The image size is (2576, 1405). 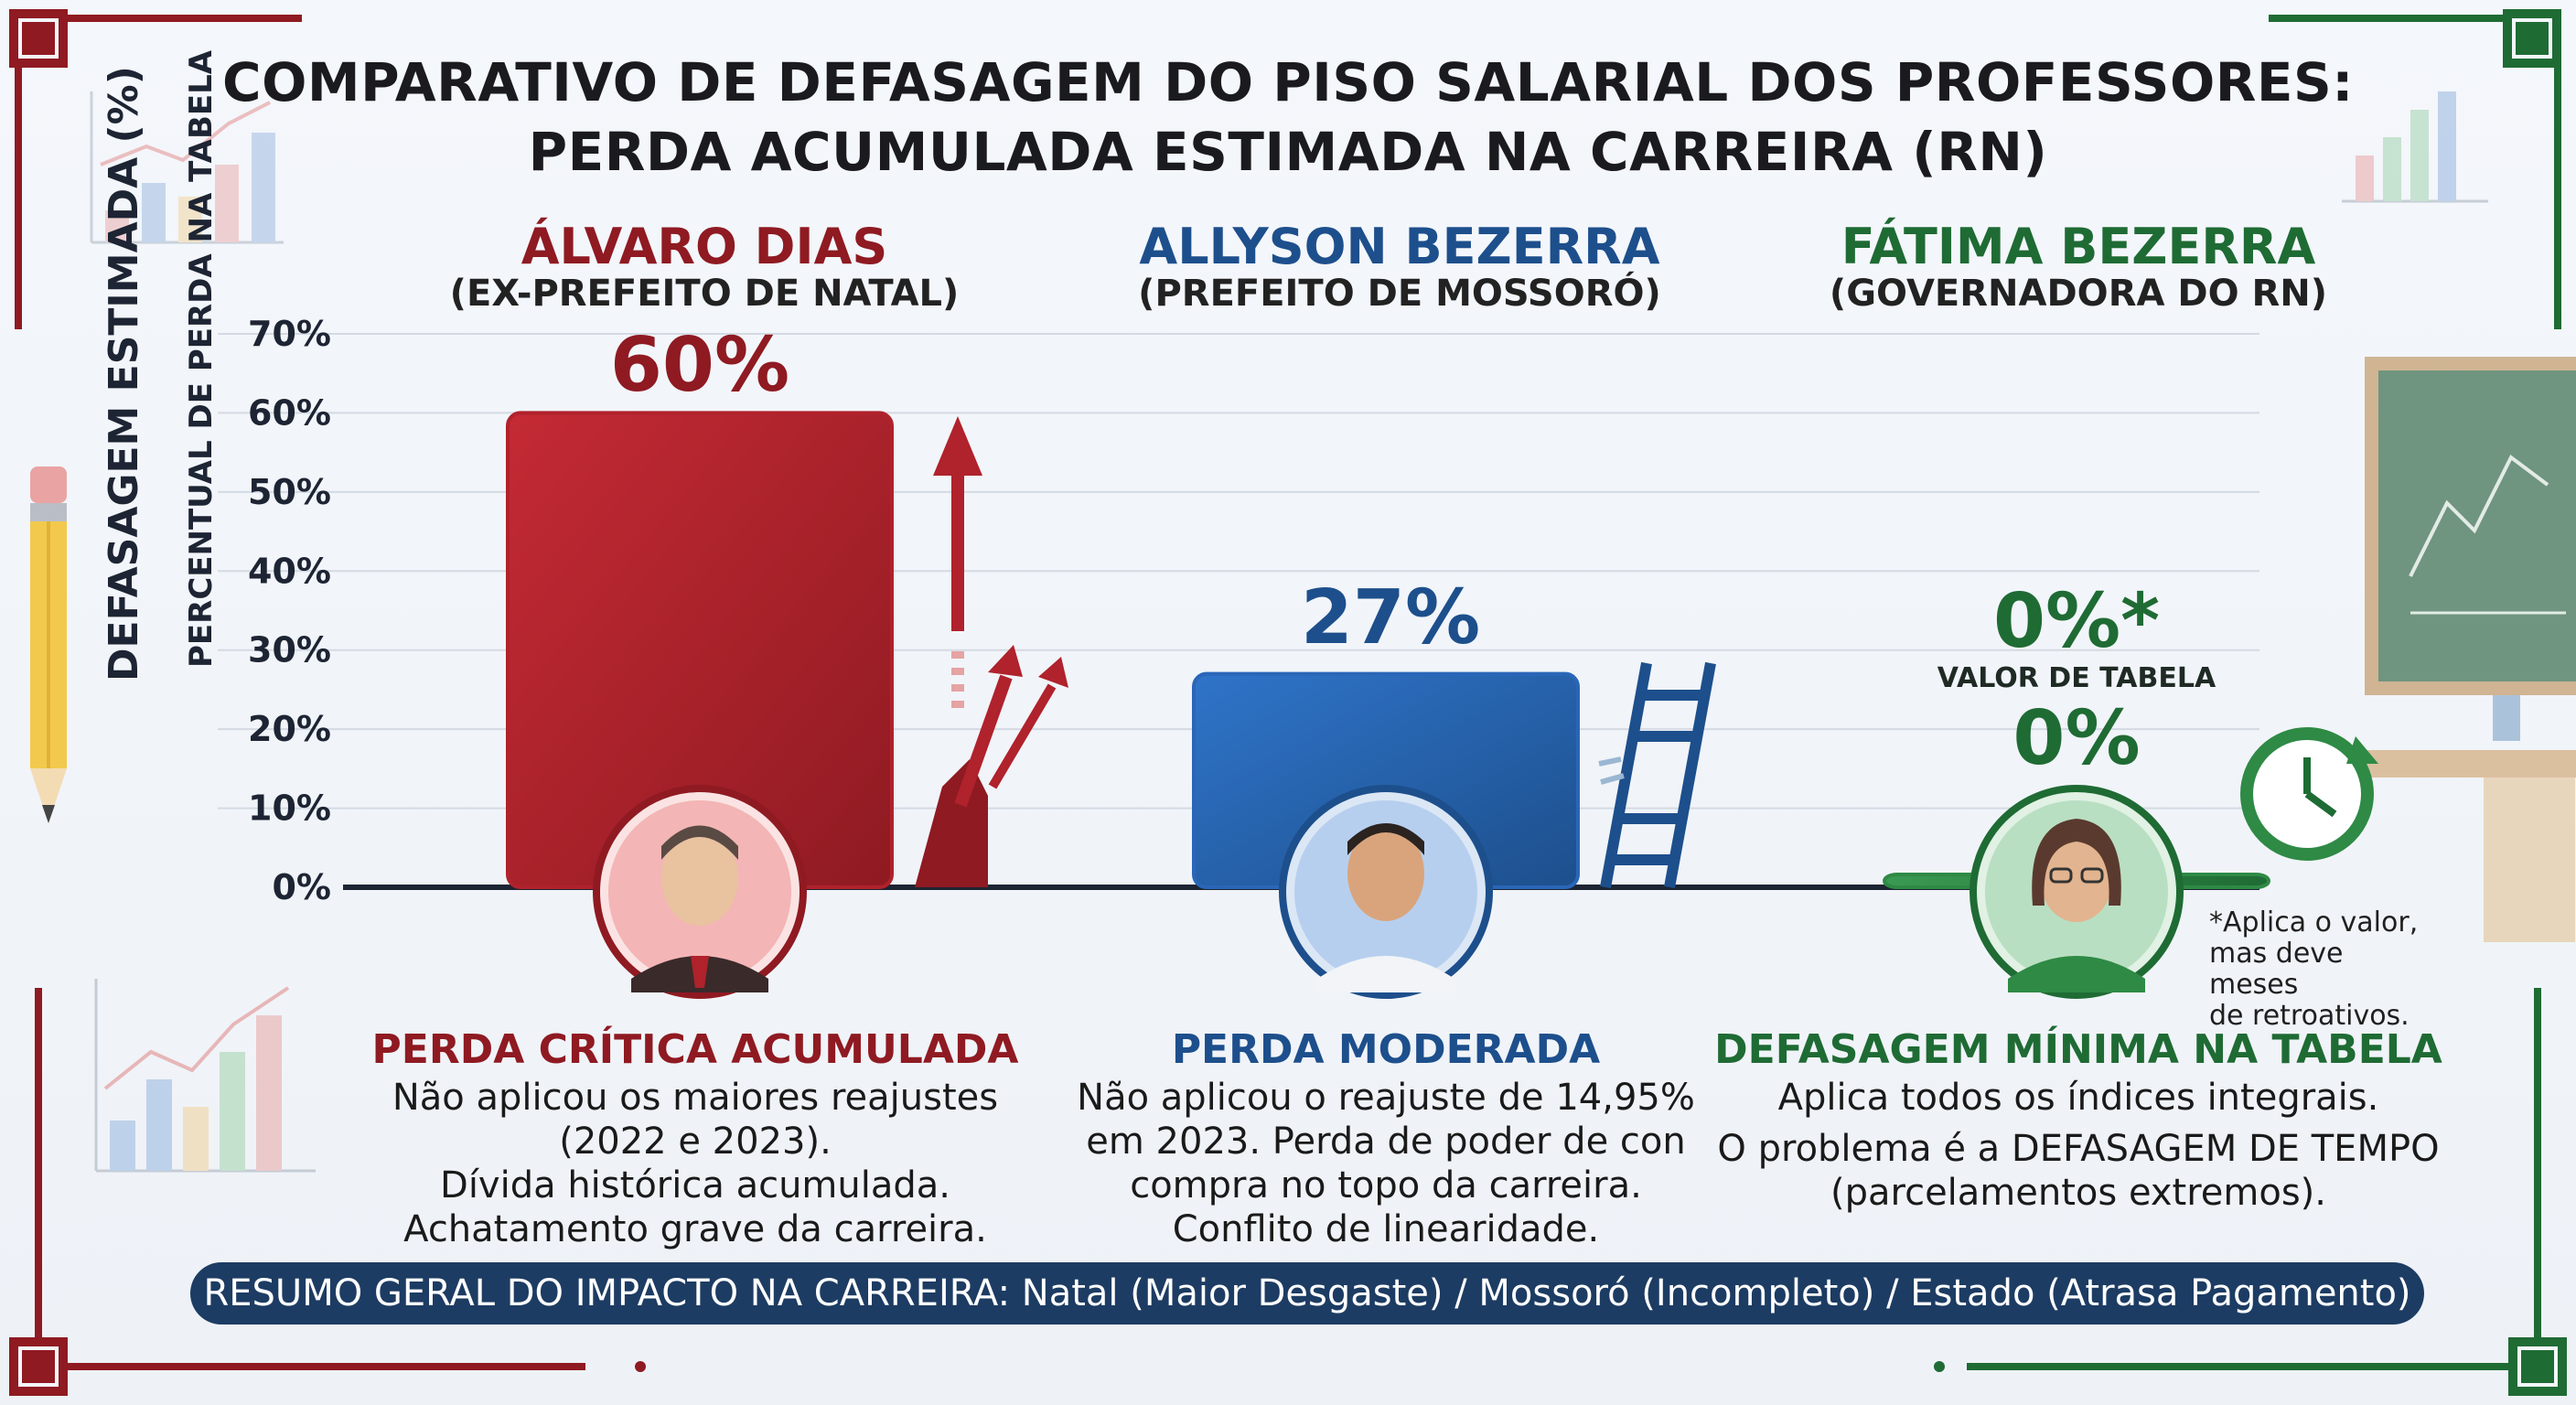 I want to click on panel-line: compra no topo da carreira., so click(x=1386, y=1185).